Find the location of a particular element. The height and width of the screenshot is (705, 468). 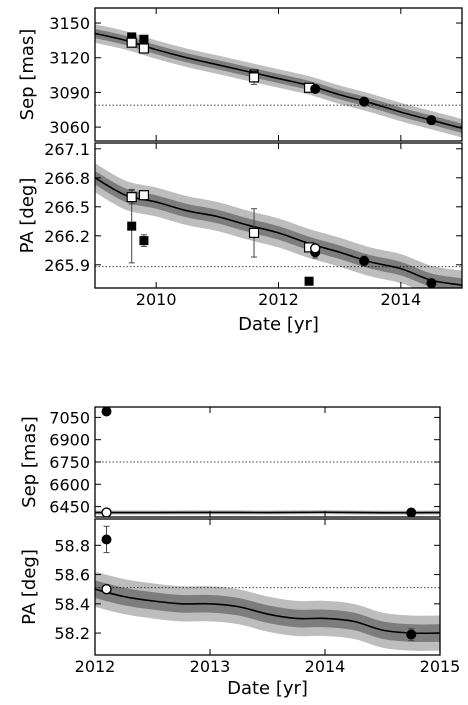

y-tick-label: 266.8 is located at coordinates (67, 178).